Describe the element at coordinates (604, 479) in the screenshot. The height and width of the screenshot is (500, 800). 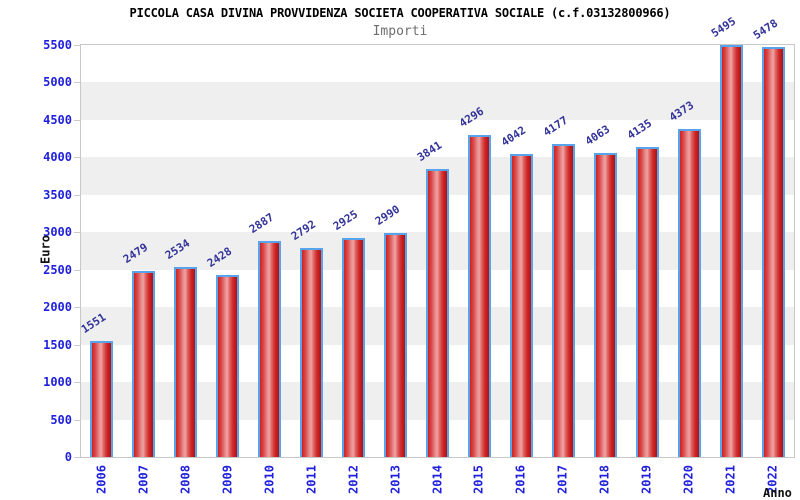
I see `x-tick-label: 2018` at that location.